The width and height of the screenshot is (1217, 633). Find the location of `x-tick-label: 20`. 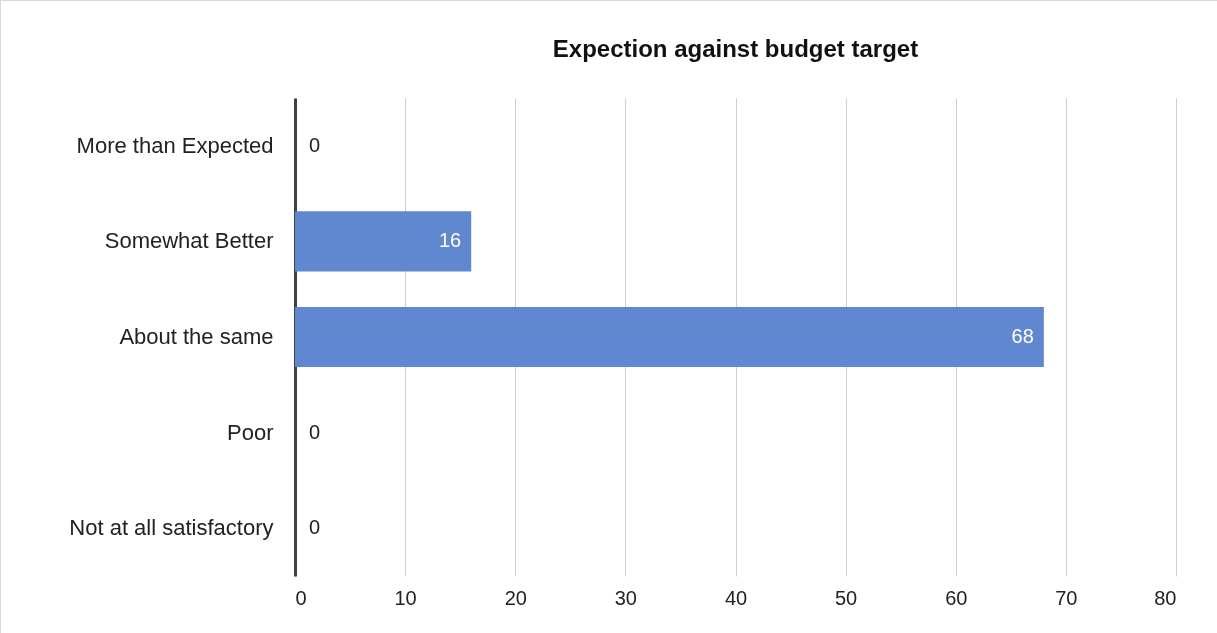

x-tick-label: 20 is located at coordinates (515, 597).